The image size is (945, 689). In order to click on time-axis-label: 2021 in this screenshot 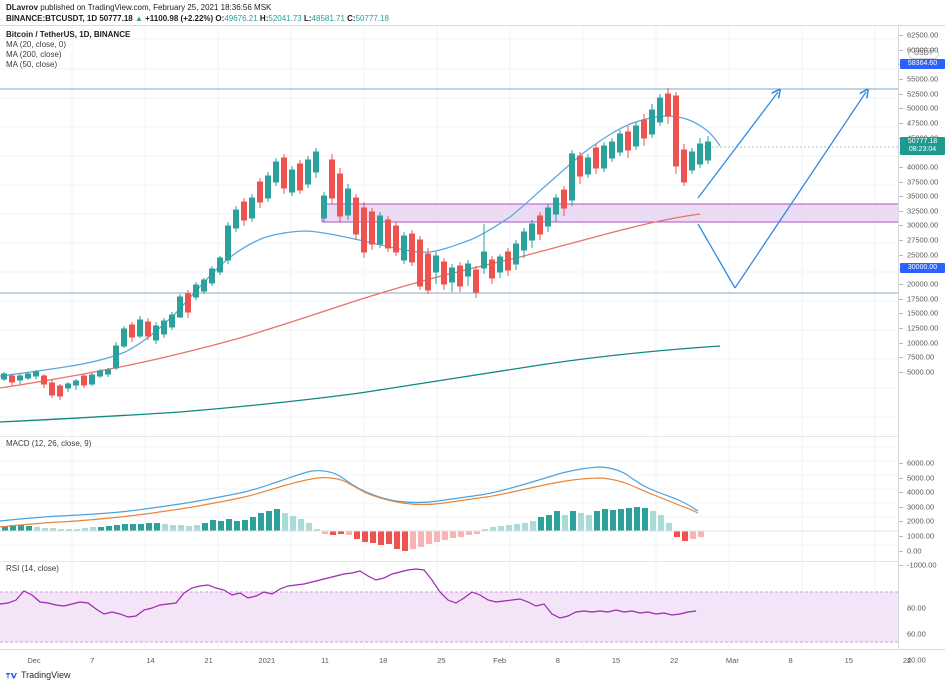, I will do `click(267, 660)`.